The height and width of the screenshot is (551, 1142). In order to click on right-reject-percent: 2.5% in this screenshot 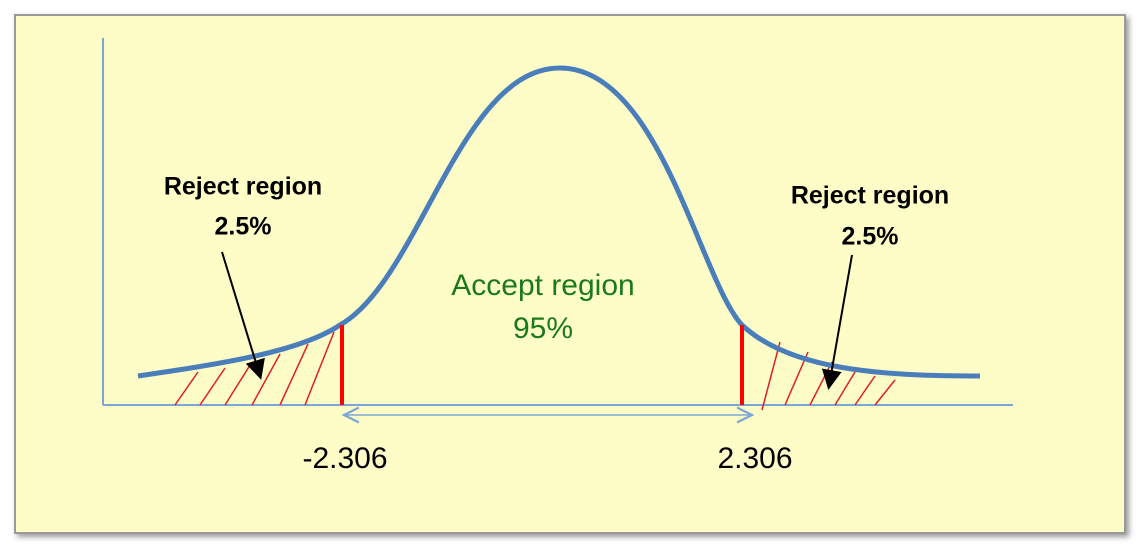, I will do `click(870, 237)`.